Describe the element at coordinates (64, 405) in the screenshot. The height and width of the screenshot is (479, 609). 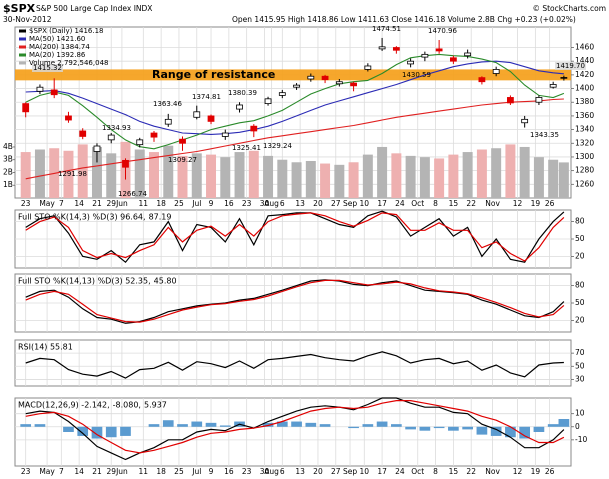
I see `panel-title: MACD(12,26,9) -2.142,` at that location.